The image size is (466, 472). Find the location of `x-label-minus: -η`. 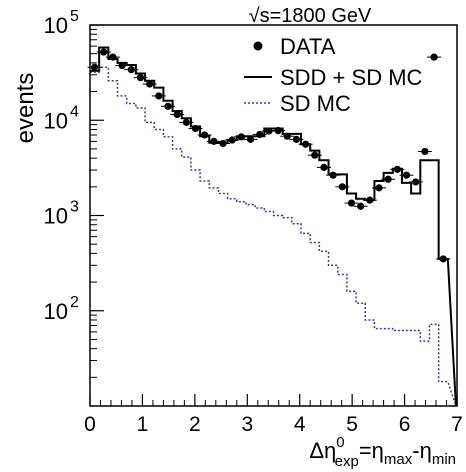

x-label-minus: -η is located at coordinates (422, 450).